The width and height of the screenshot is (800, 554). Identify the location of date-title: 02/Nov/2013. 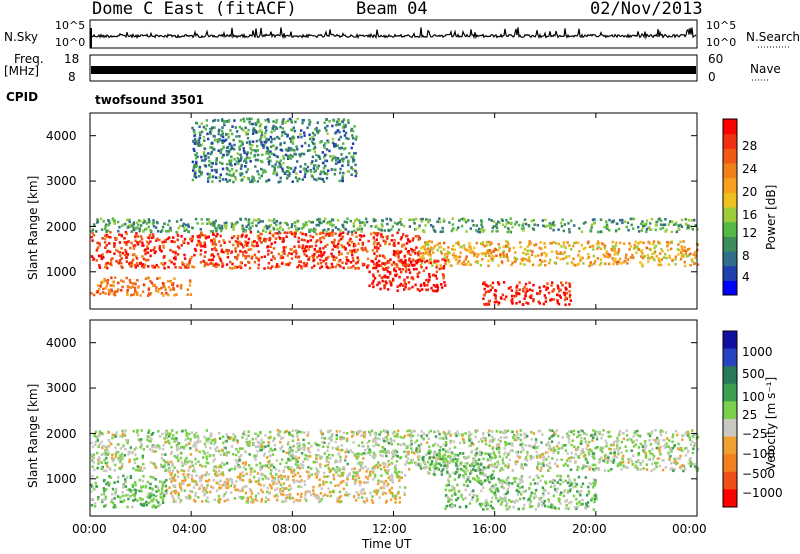
(646, 9).